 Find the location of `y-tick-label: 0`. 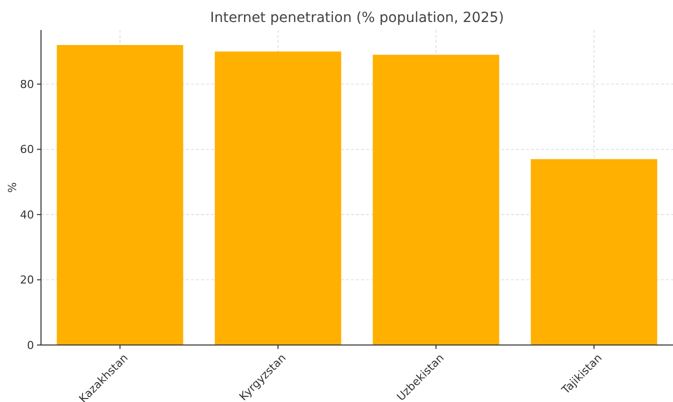

y-tick-label: 0 is located at coordinates (30, 345).